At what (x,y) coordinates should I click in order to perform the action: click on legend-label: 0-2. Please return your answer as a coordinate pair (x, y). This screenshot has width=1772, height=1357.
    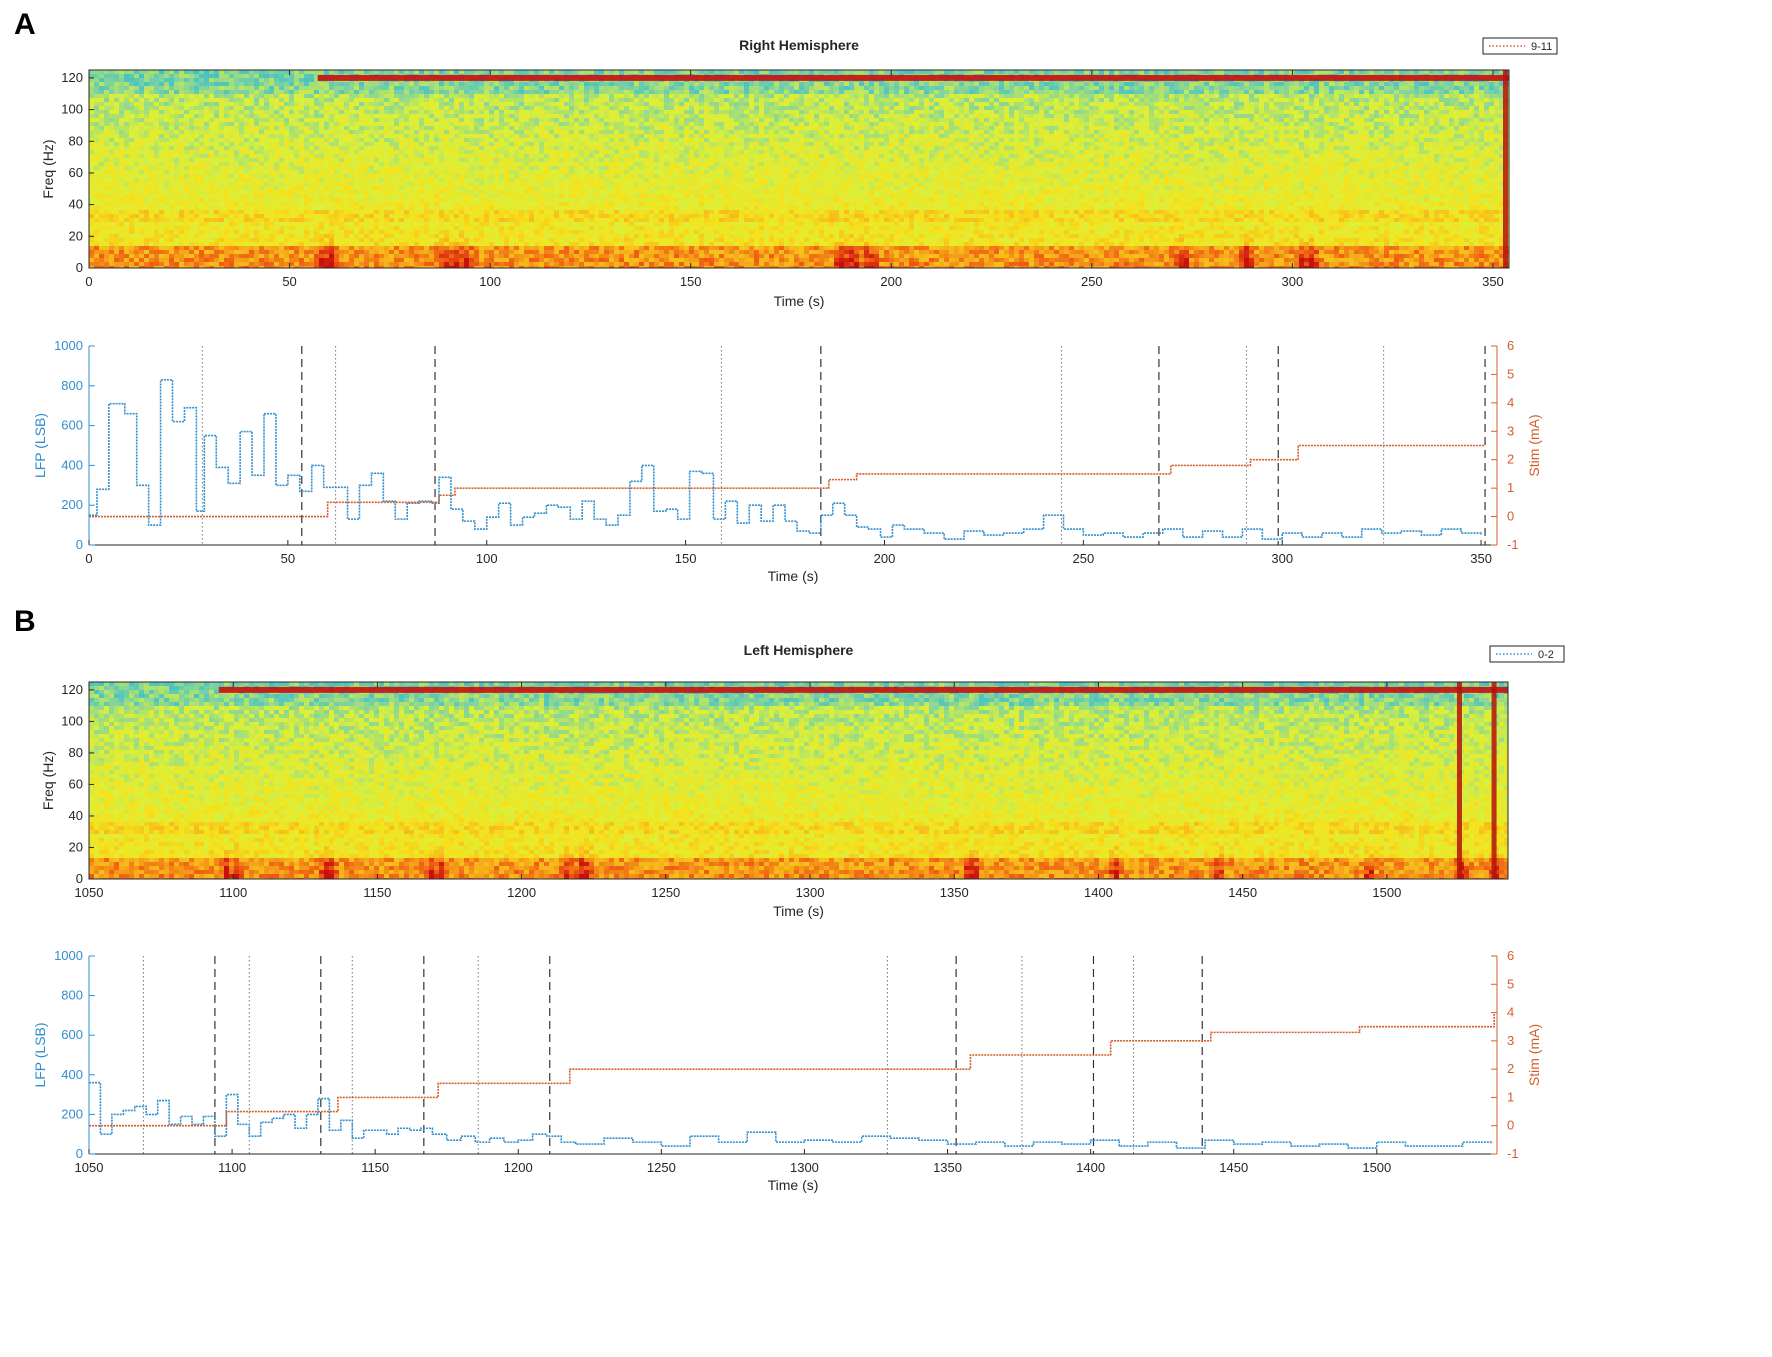
    Looking at the image, I should click on (1546, 655).